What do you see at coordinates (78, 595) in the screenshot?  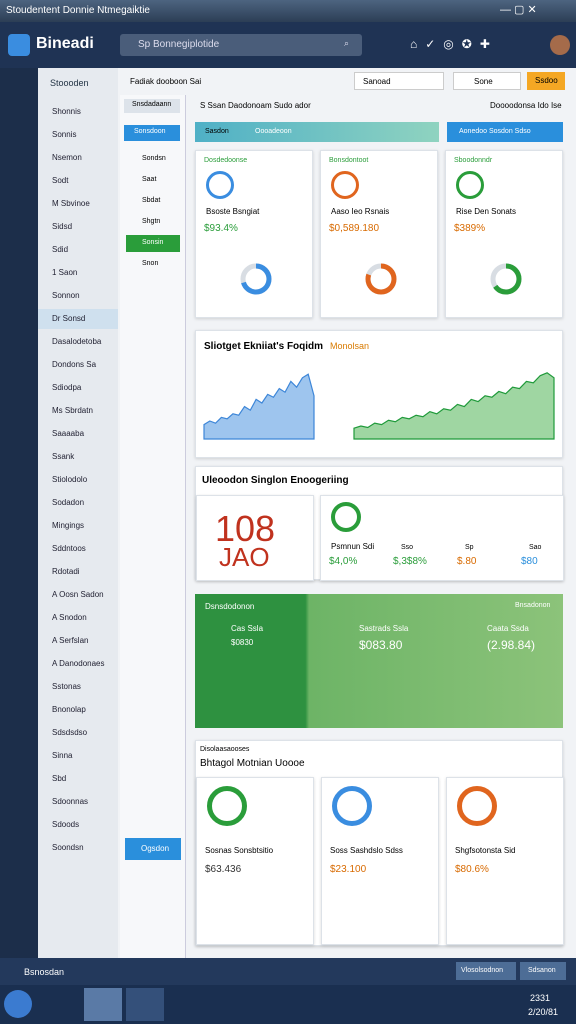 I see `sidebar-item: A Oosn Sadon` at bounding box center [78, 595].